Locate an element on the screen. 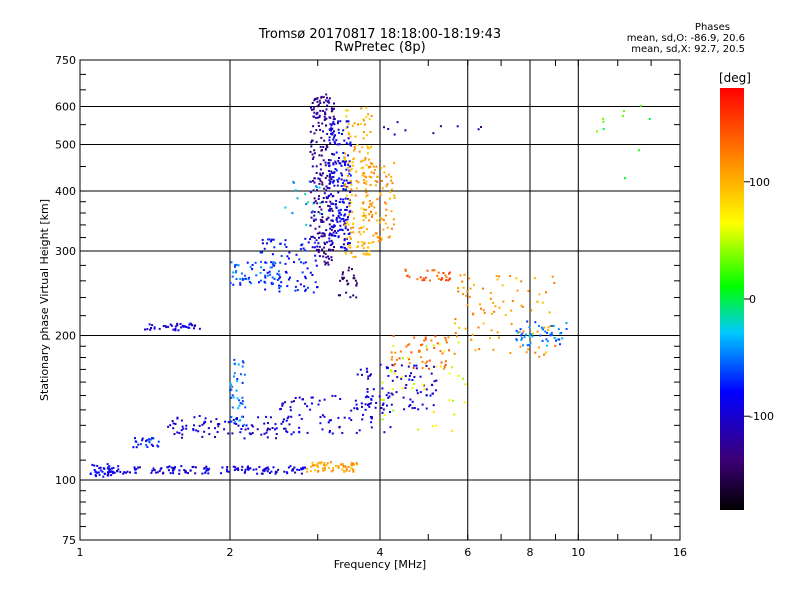  x-tick-label: 1 is located at coordinates (80, 552).